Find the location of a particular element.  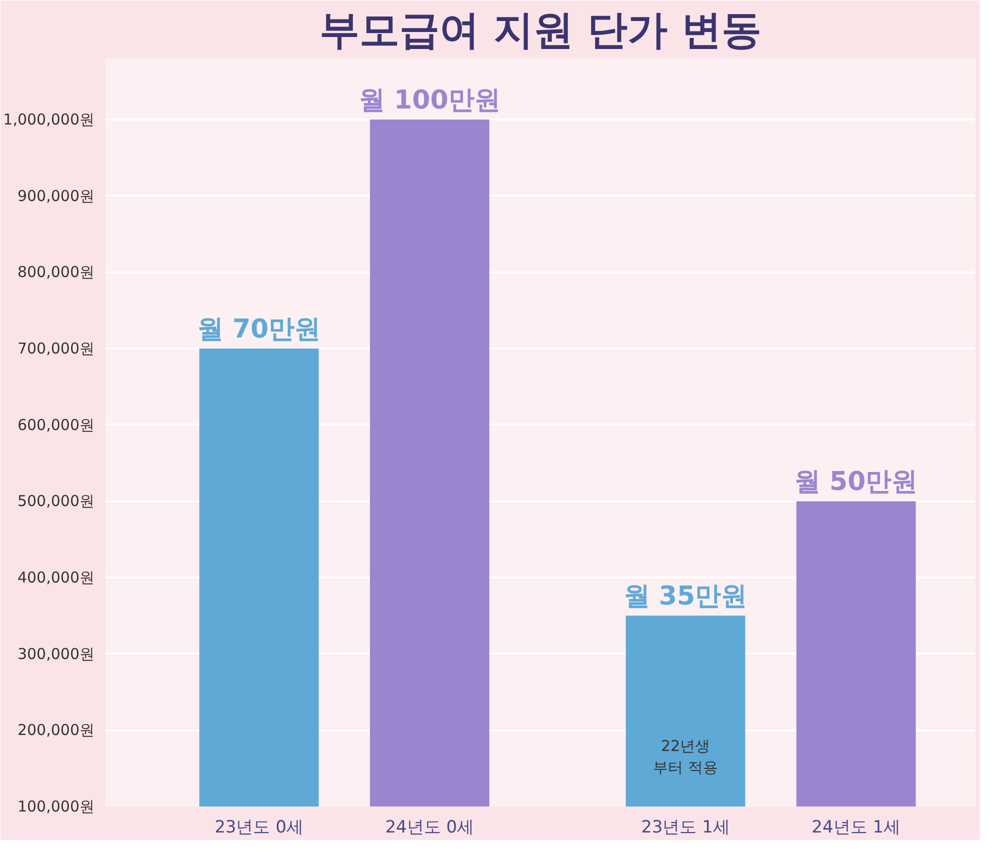

y-tick-label: 600,000원 is located at coordinates (55, 425).